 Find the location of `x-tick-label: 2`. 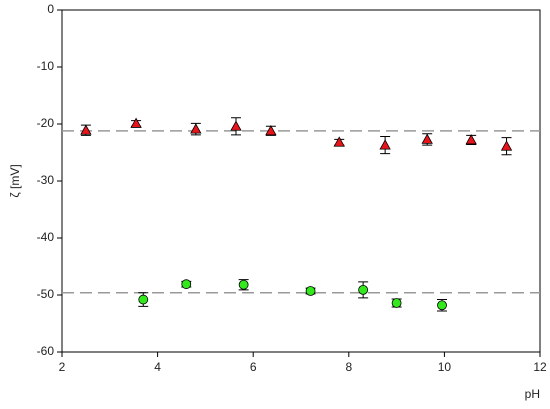

x-tick-label: 2 is located at coordinates (62, 367).